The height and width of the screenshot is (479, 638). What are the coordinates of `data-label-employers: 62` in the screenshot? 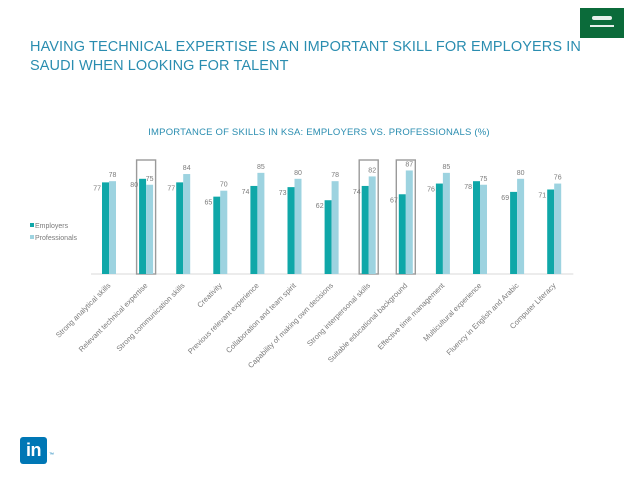 It's located at (320, 206).